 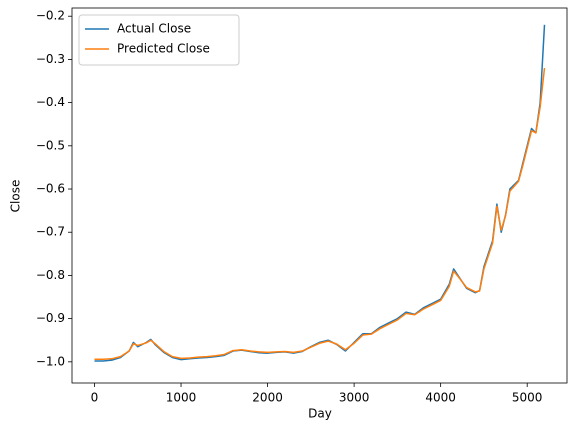 What do you see at coordinates (50, 275) in the screenshot?
I see `y-tick-label: −0.8` at bounding box center [50, 275].